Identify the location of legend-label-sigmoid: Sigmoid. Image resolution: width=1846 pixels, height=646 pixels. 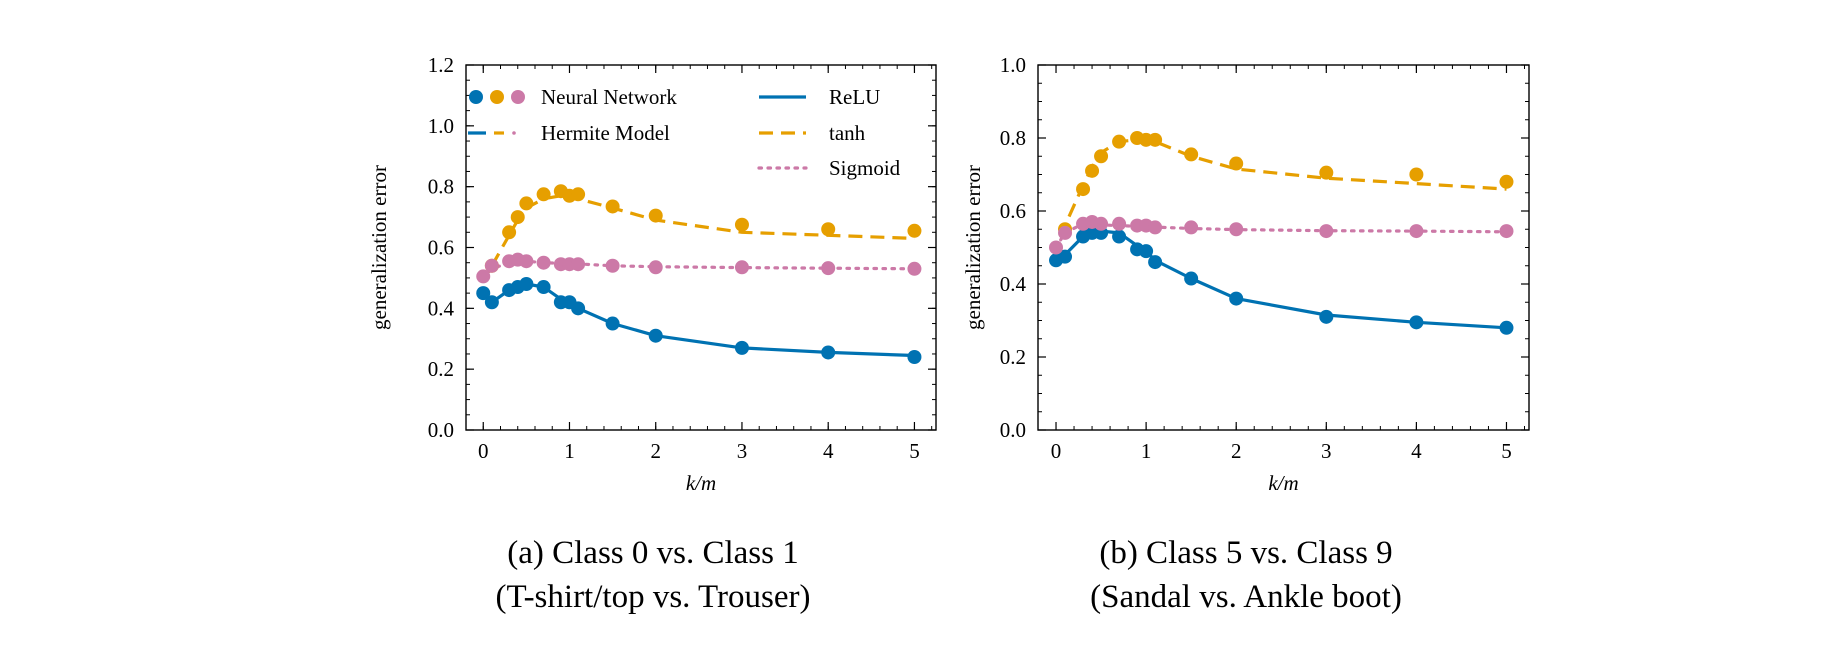
(865, 168).